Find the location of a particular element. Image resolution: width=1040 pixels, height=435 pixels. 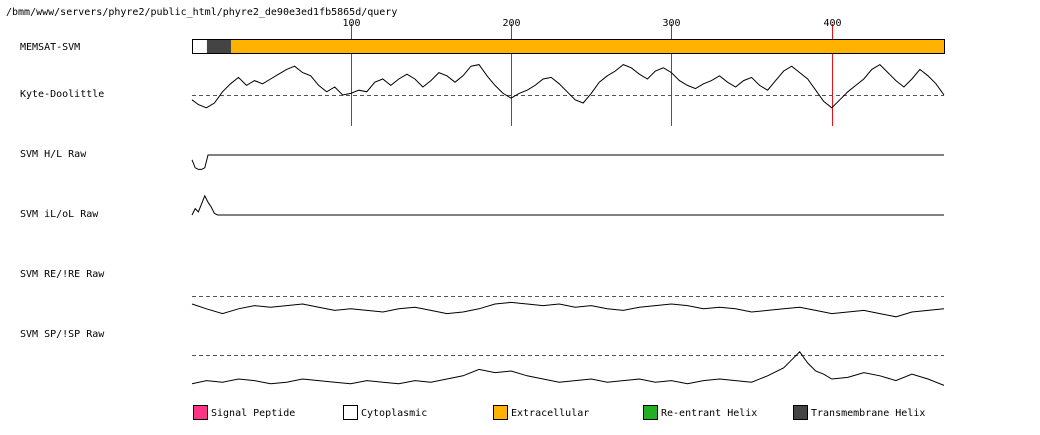

track-memsat-svm: MEMSAT-SVM is located at coordinates (482, 46).